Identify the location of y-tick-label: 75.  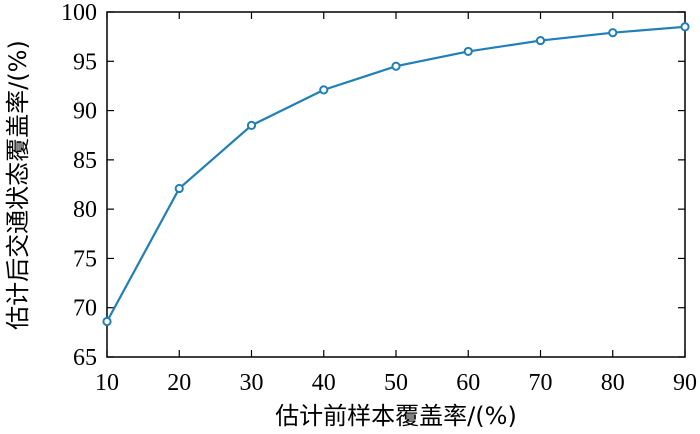
(85, 259).